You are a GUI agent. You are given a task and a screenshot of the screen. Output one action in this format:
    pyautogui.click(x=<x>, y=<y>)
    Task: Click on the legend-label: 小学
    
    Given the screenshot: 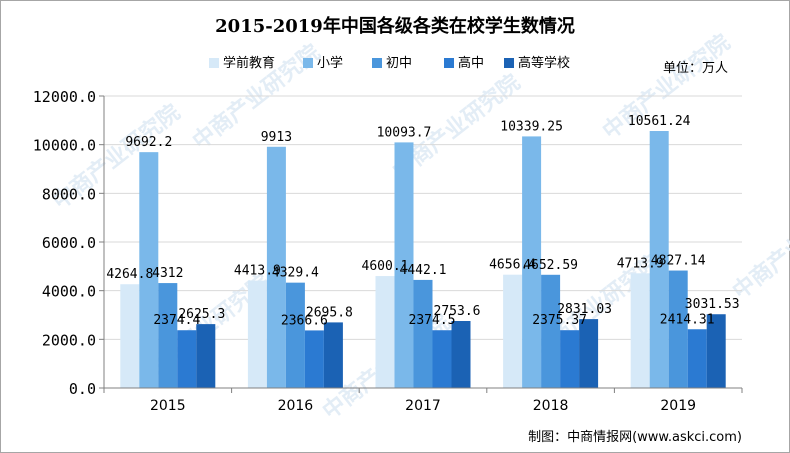 What is the action you would take?
    pyautogui.click(x=330, y=63)
    